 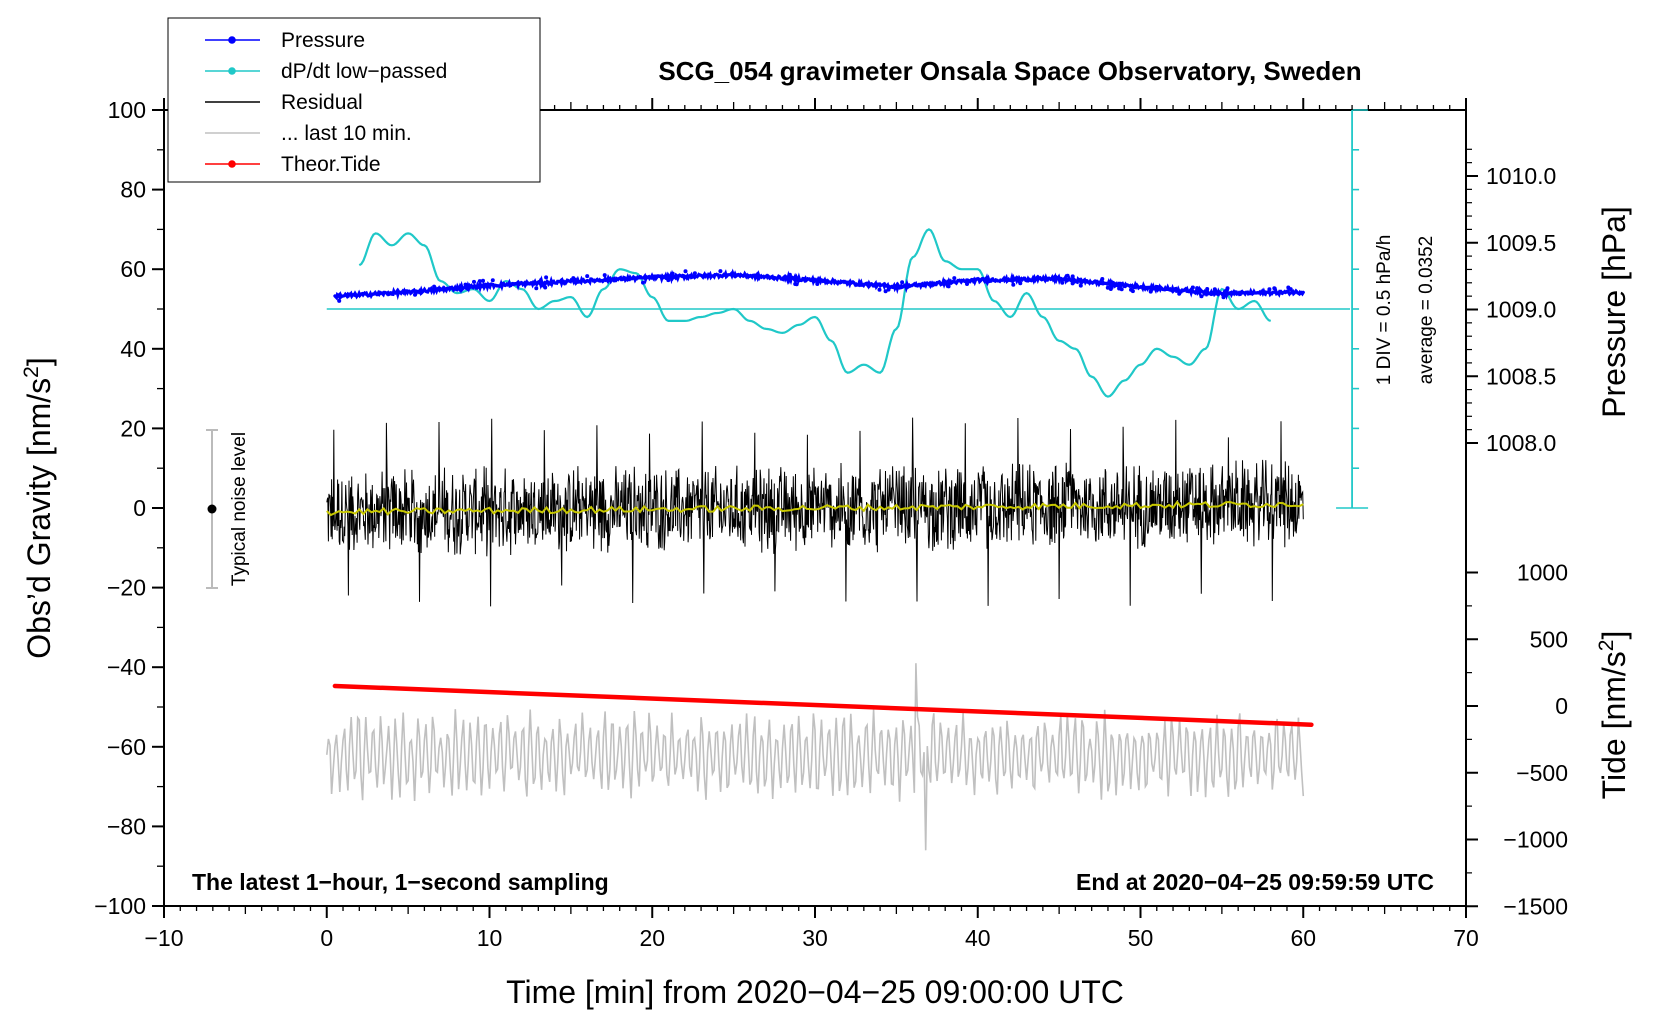 I want to click on tide-axis-title: Tide [nm/s2], so click(x=1613, y=715).